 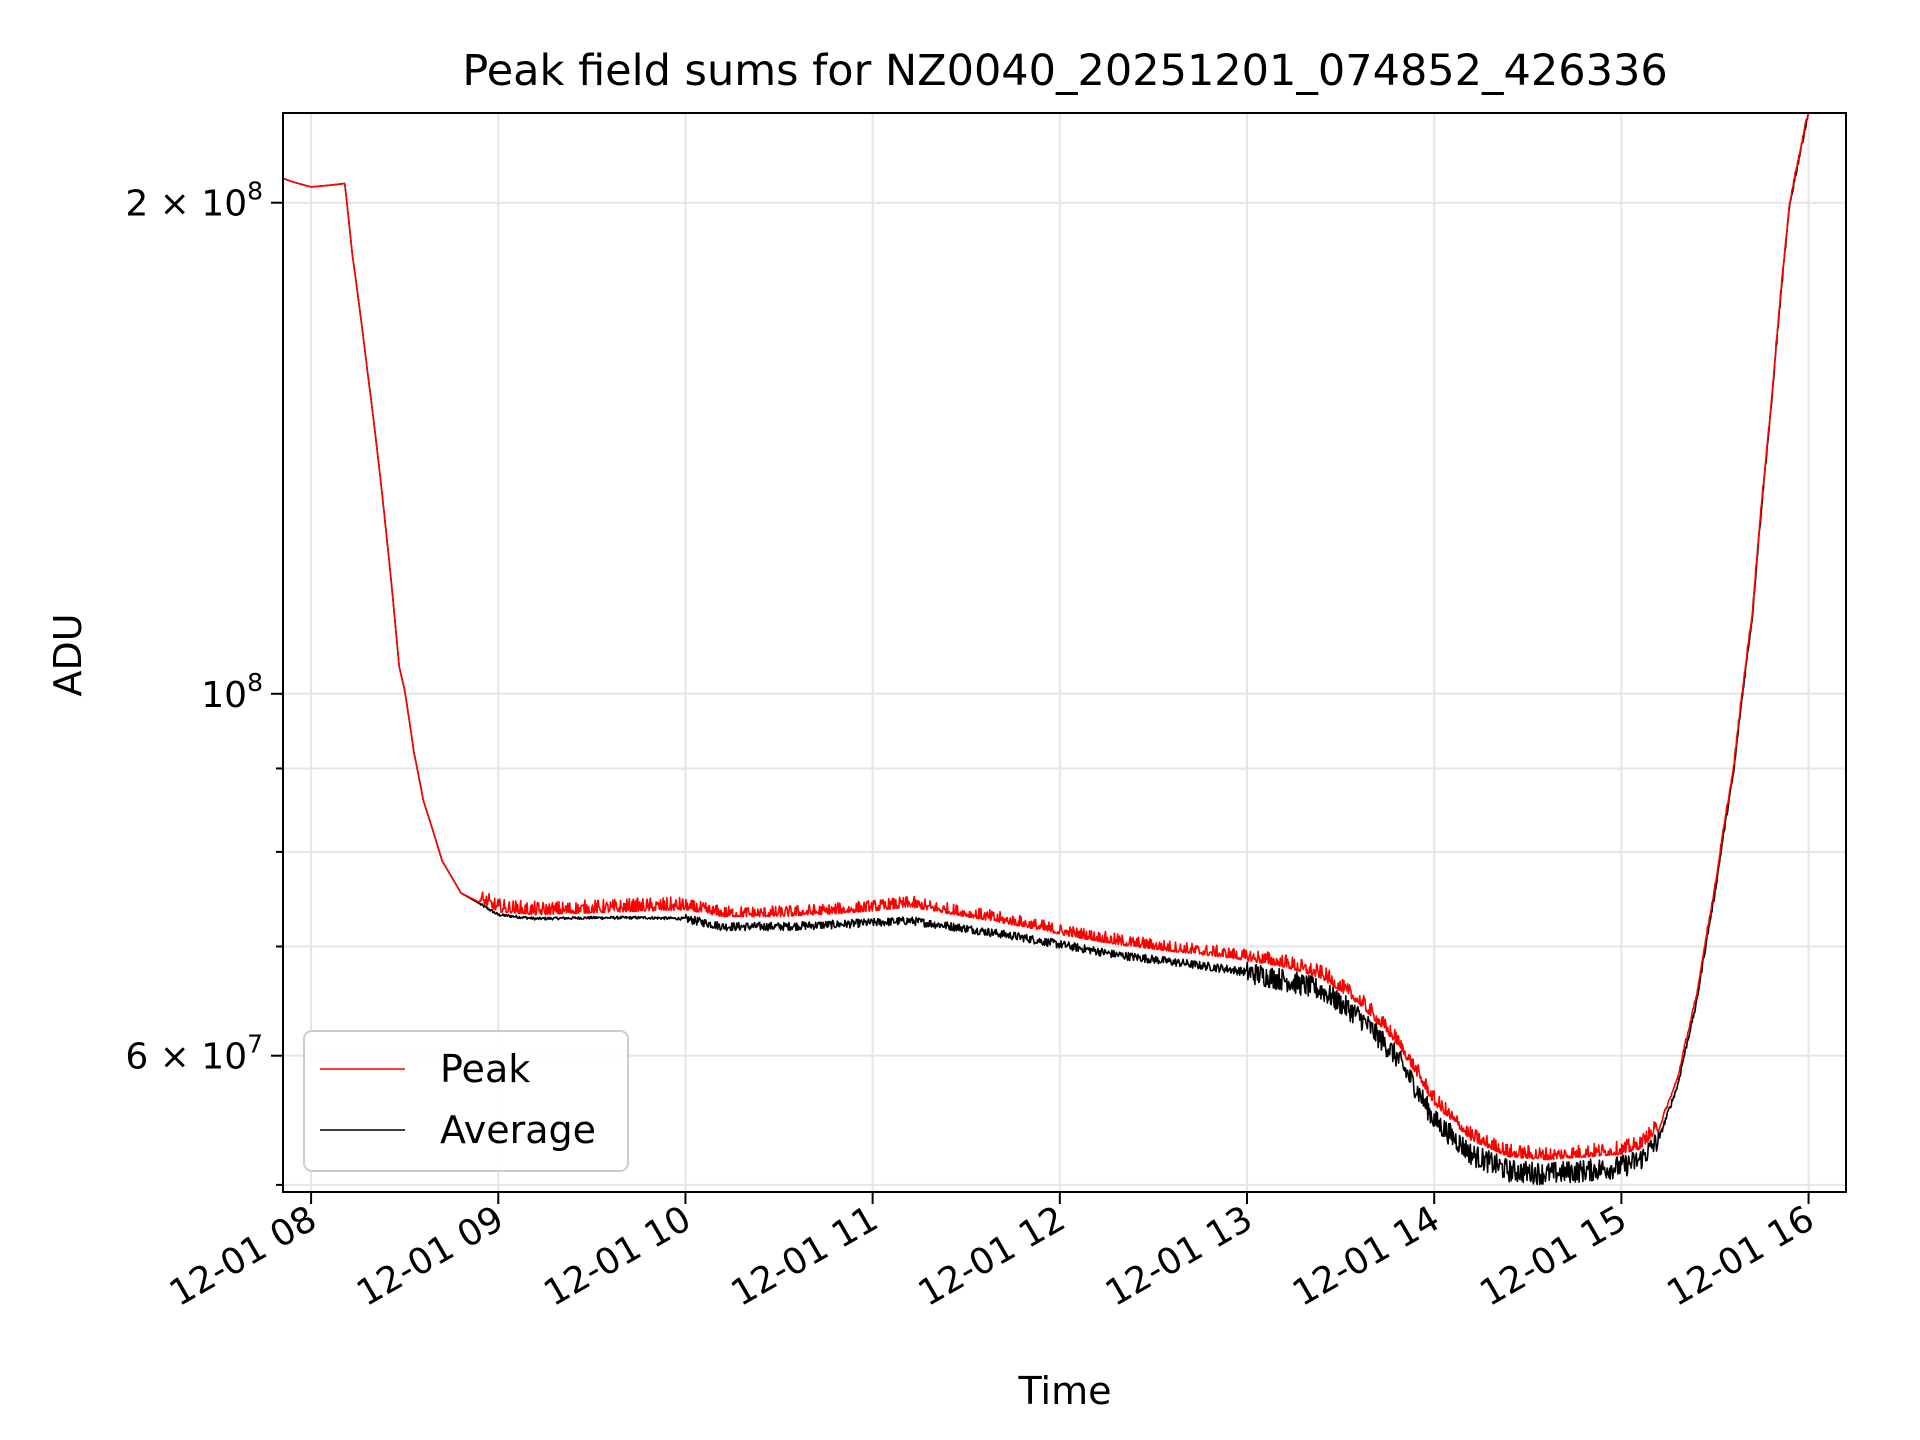 I want to click on y-tick-label: 2 × 108, so click(x=194, y=201).